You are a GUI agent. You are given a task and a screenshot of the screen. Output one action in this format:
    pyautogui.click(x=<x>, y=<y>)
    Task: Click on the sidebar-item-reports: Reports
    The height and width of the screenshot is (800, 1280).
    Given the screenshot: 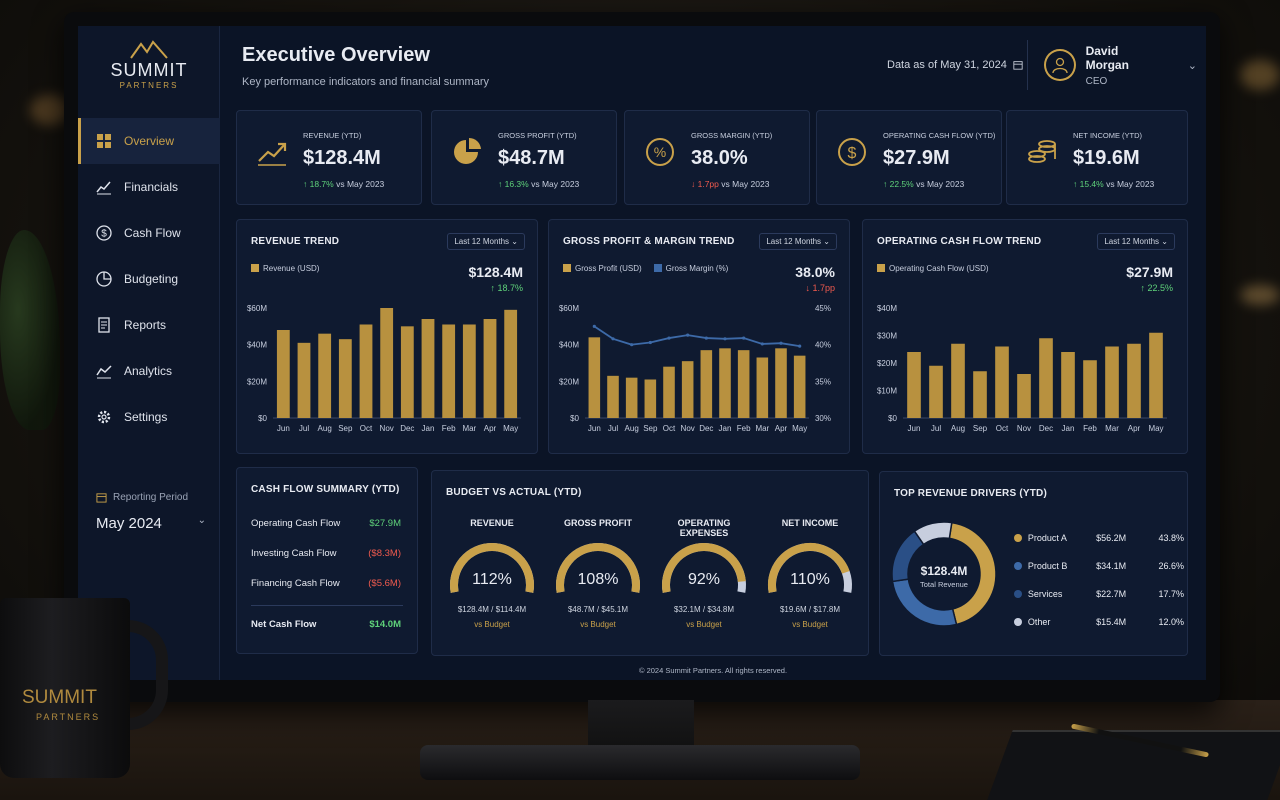 What is the action you would take?
    pyautogui.click(x=149, y=325)
    